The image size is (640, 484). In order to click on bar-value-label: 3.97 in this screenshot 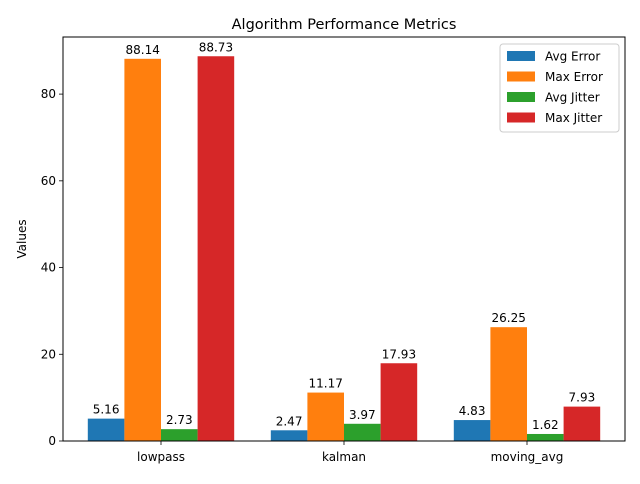, I will do `click(362, 415)`.